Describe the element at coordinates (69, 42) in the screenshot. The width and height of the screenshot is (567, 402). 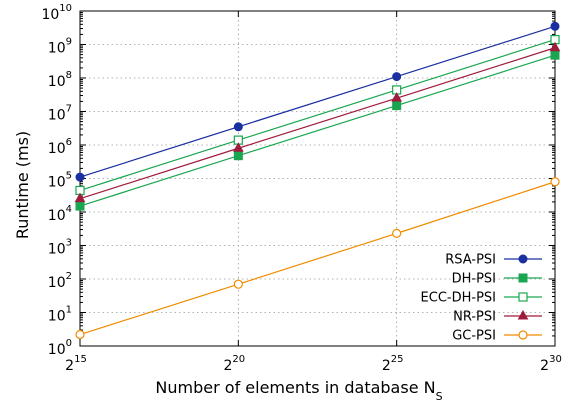
I see `y-tick-label-exponent: 9` at that location.